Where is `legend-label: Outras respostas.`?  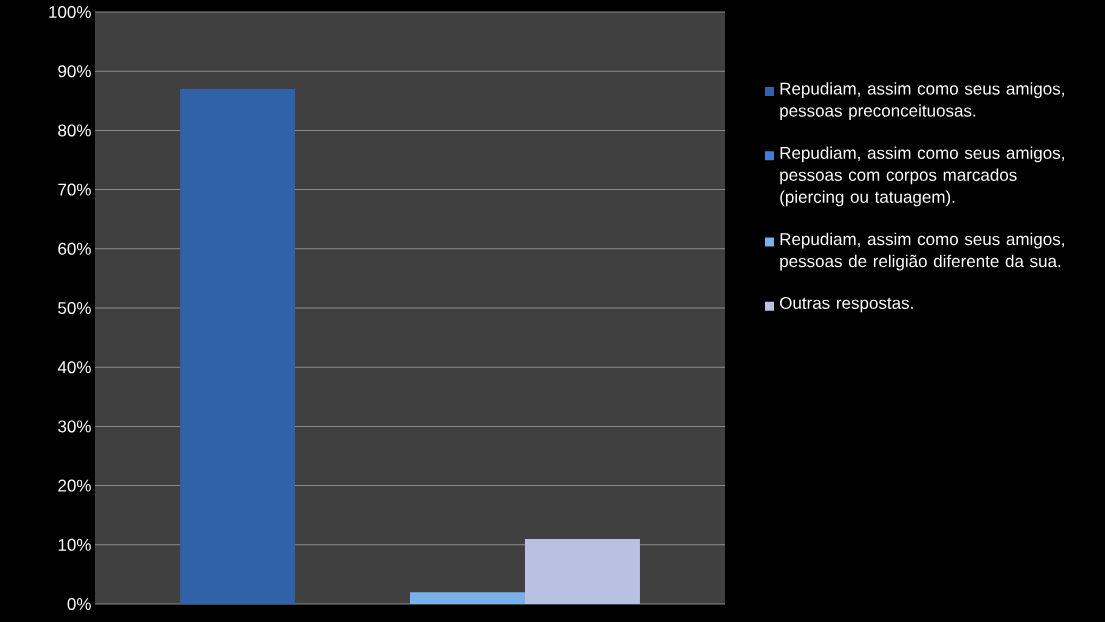 legend-label: Outras respostas. is located at coordinates (846, 304).